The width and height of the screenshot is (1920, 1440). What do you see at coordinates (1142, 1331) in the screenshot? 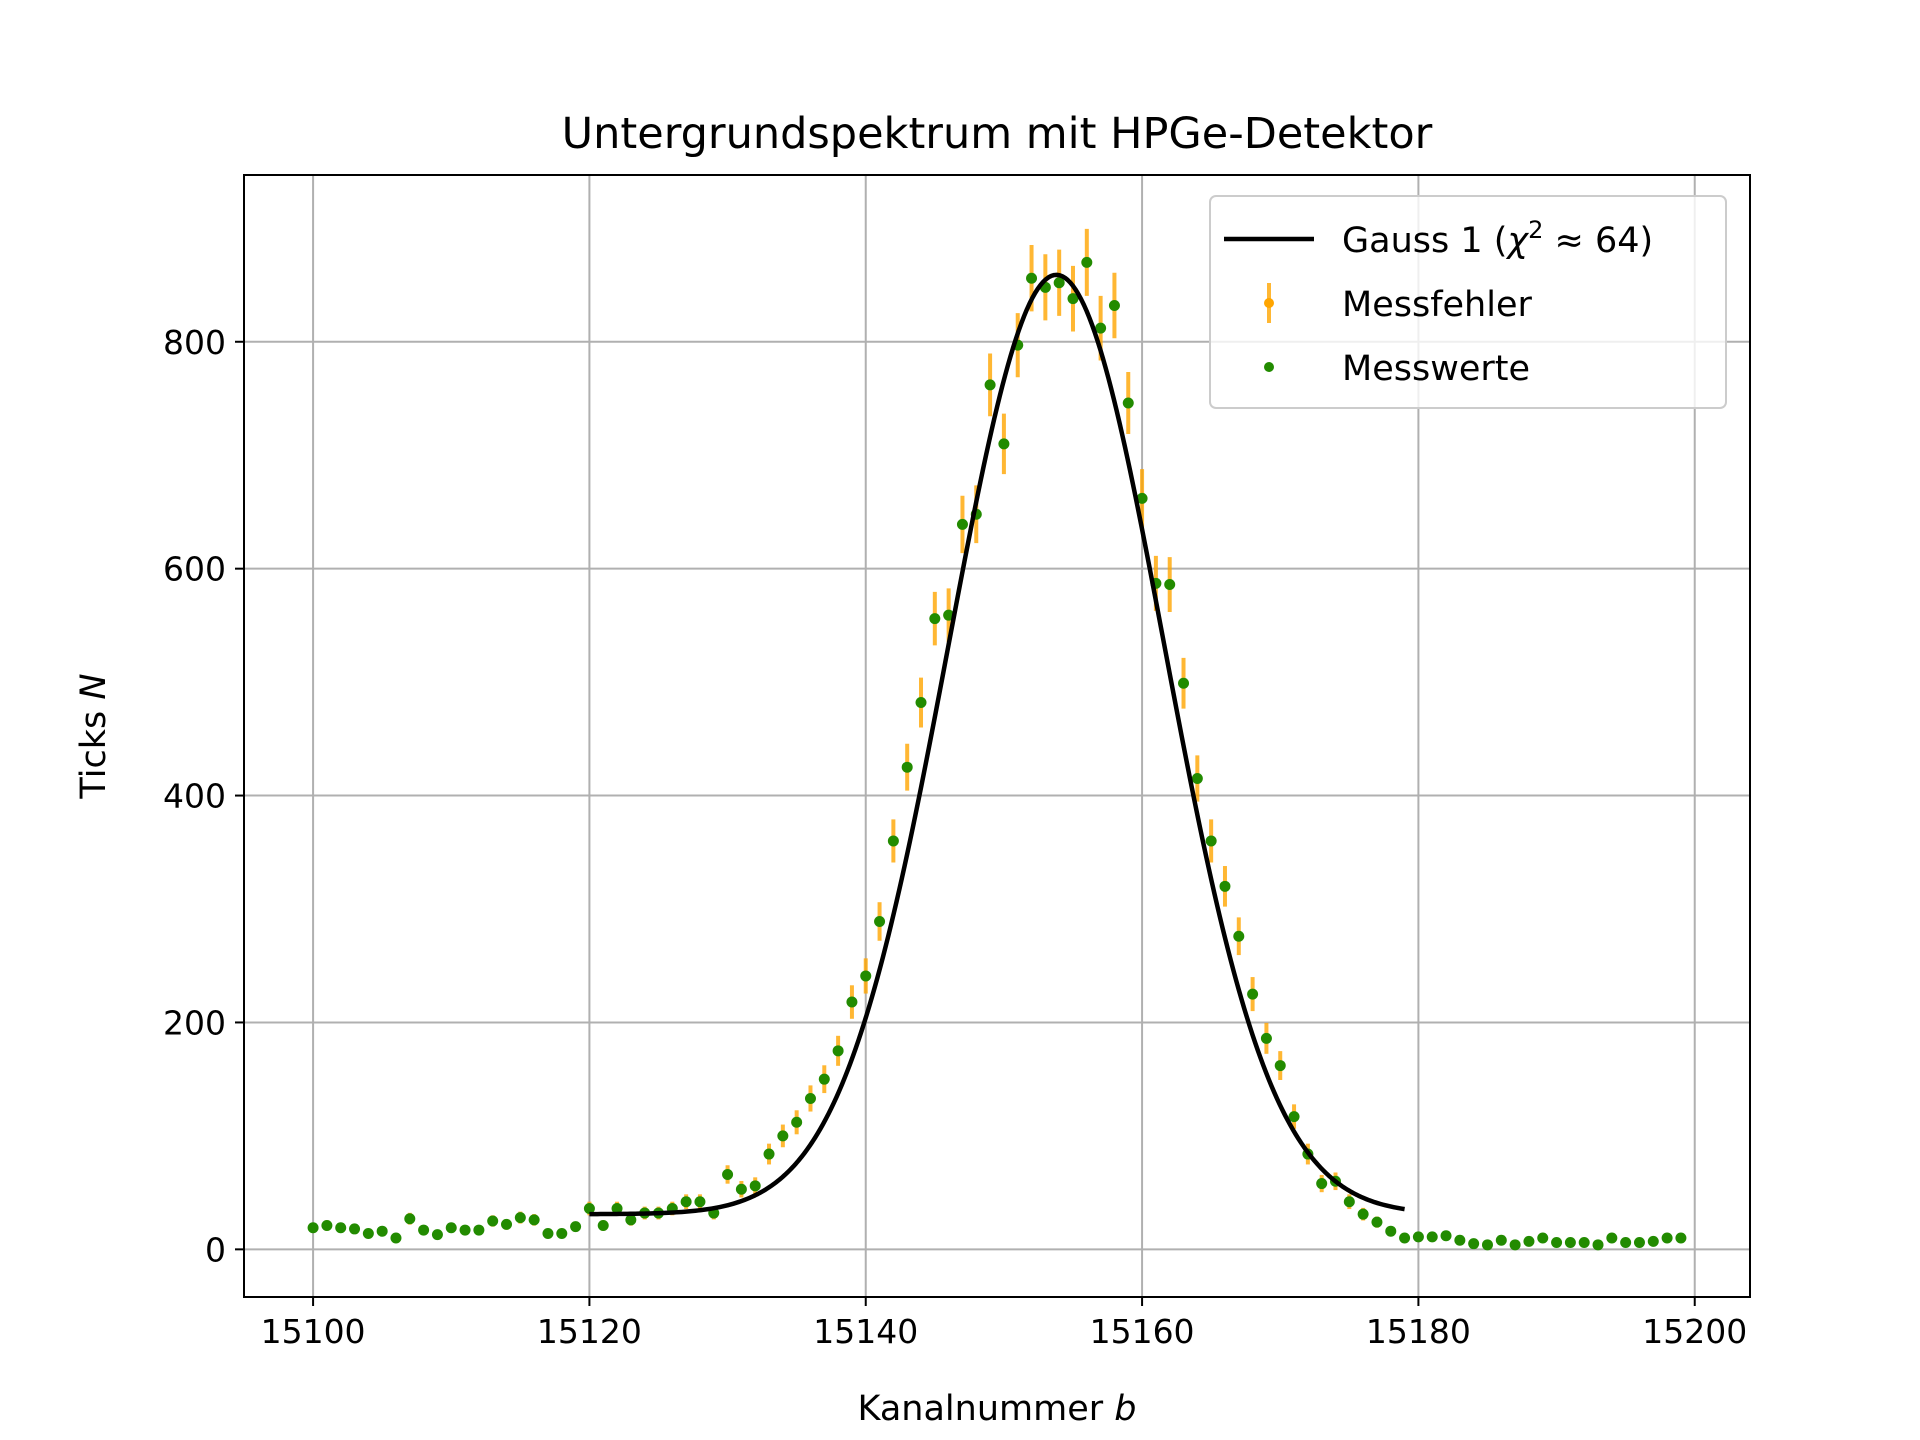
I see `x-tick-label: 15160` at bounding box center [1142, 1331].